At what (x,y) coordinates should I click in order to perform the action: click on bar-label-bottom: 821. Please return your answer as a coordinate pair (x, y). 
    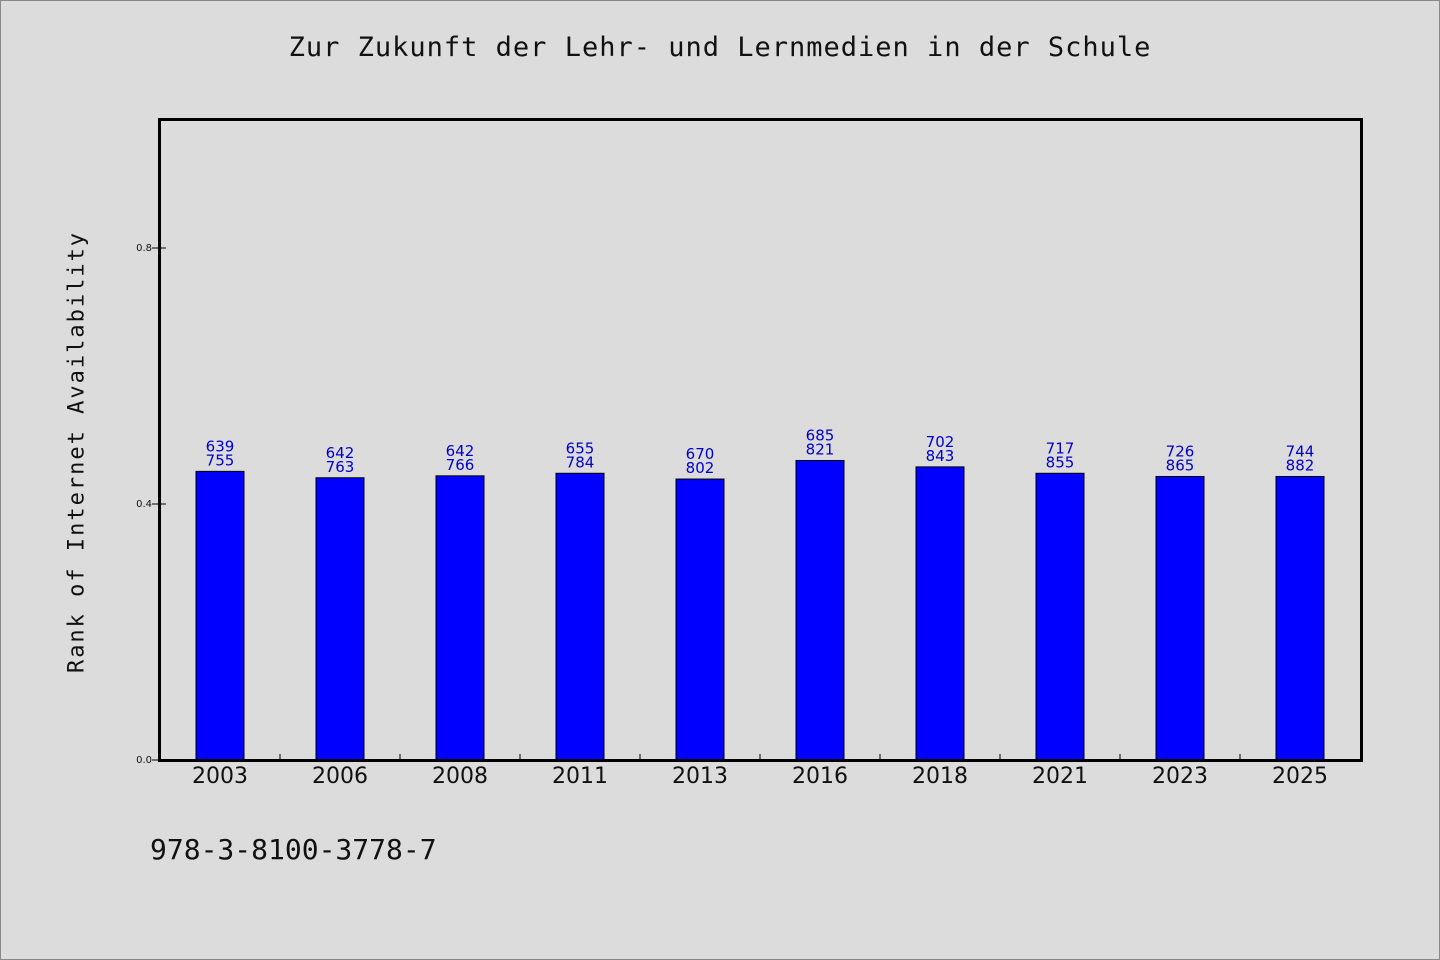
    Looking at the image, I should click on (820, 449).